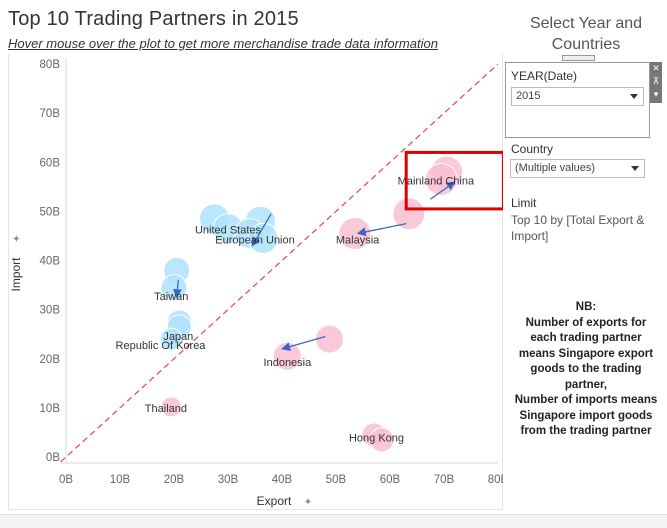 The height and width of the screenshot is (528, 667). Describe the element at coordinates (16, 274) in the screenshot. I see `y-axis-title: Import` at that location.